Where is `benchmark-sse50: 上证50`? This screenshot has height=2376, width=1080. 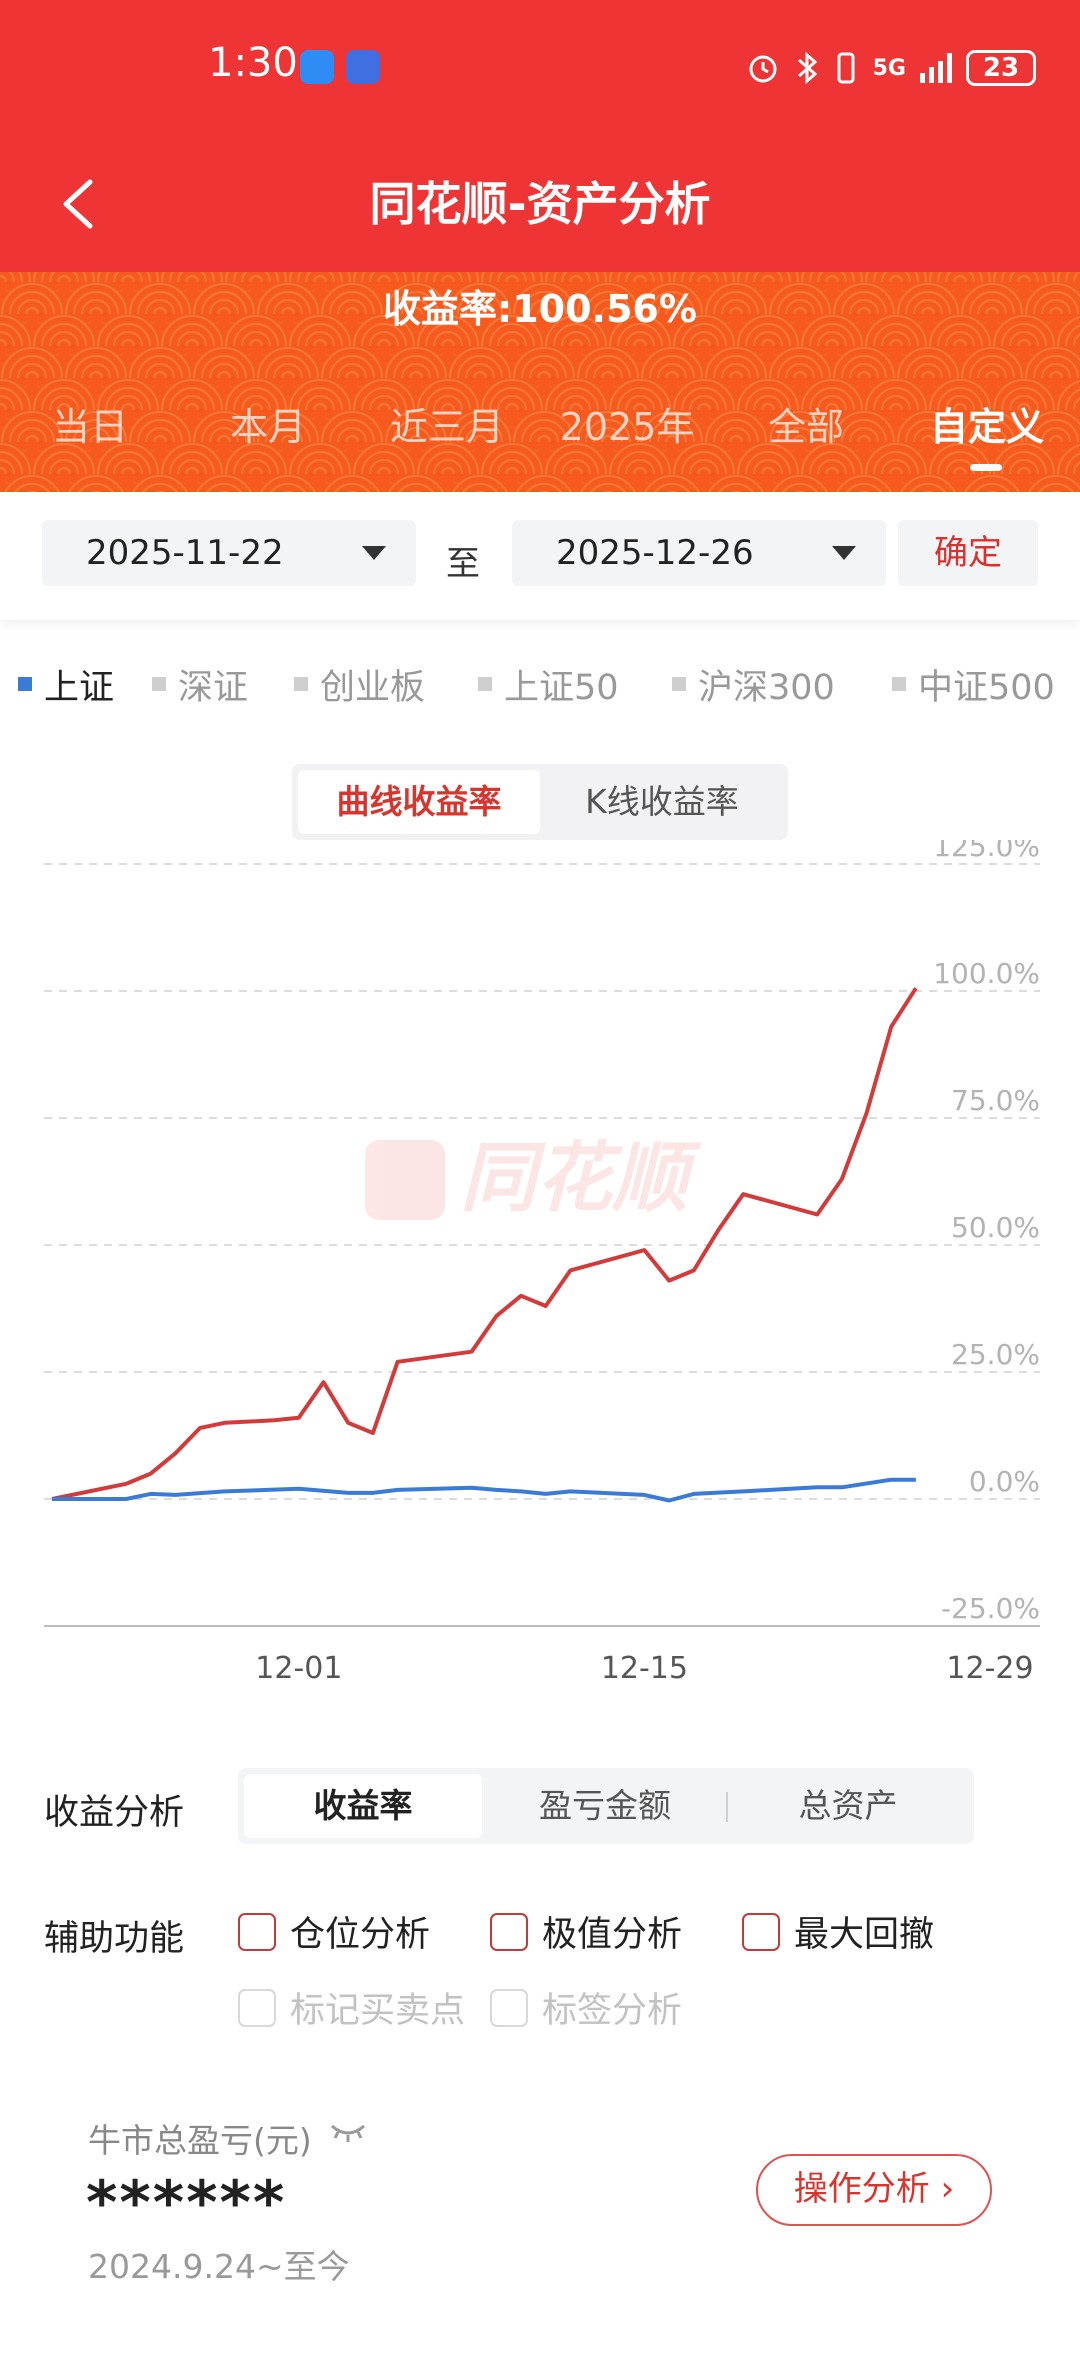
benchmark-sse50: 上证50 is located at coordinates (548, 684).